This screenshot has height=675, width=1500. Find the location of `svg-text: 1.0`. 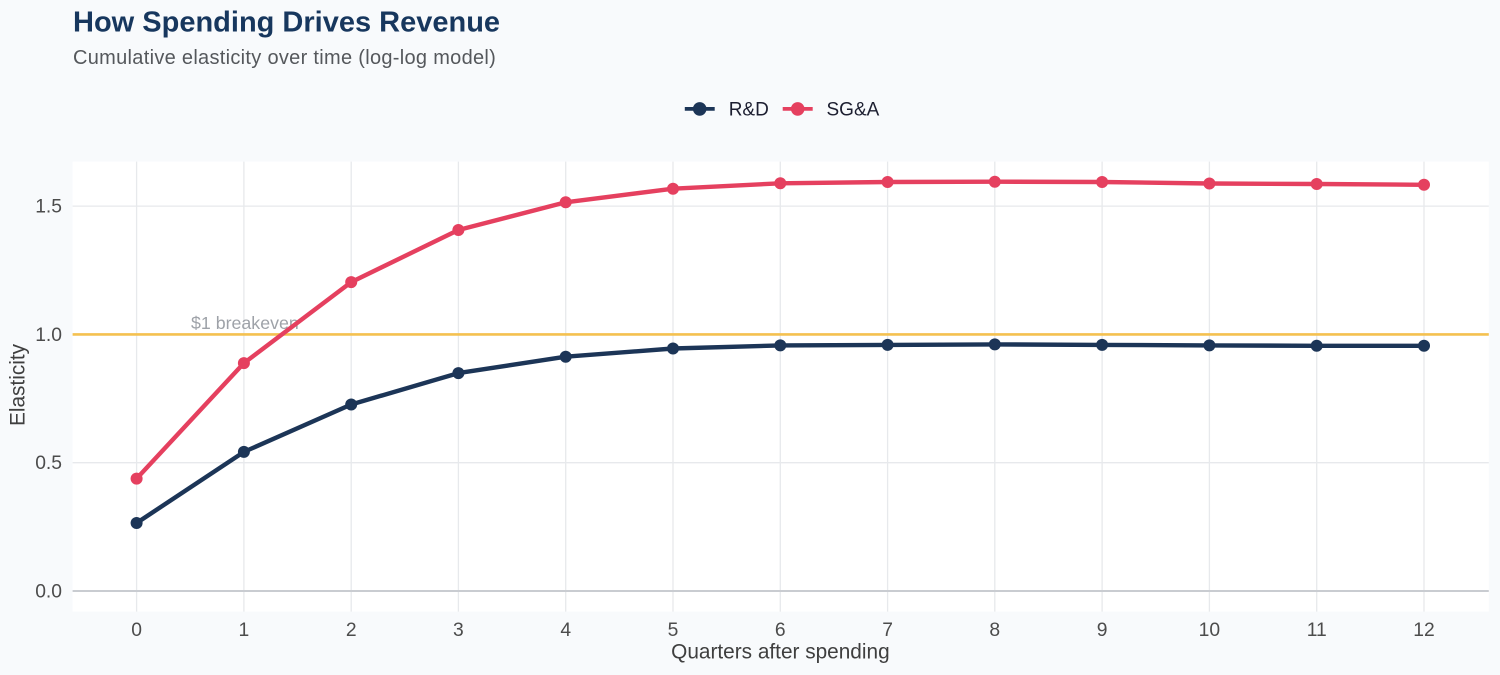

svg-text: 1.0 is located at coordinates (48, 335).